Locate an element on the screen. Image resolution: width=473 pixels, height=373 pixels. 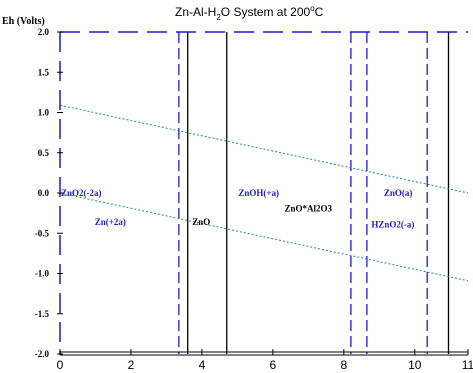
x-tick-label-2: 4 is located at coordinates (202, 365).